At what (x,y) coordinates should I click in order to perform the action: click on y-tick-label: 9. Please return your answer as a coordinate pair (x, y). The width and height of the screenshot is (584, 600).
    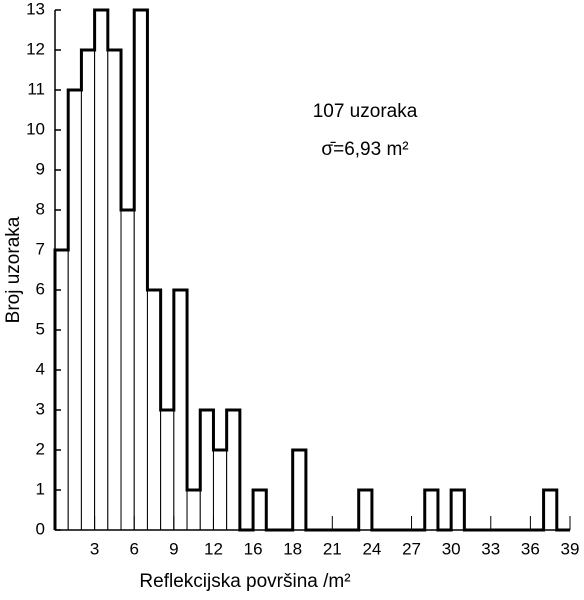
    Looking at the image, I should click on (40, 168).